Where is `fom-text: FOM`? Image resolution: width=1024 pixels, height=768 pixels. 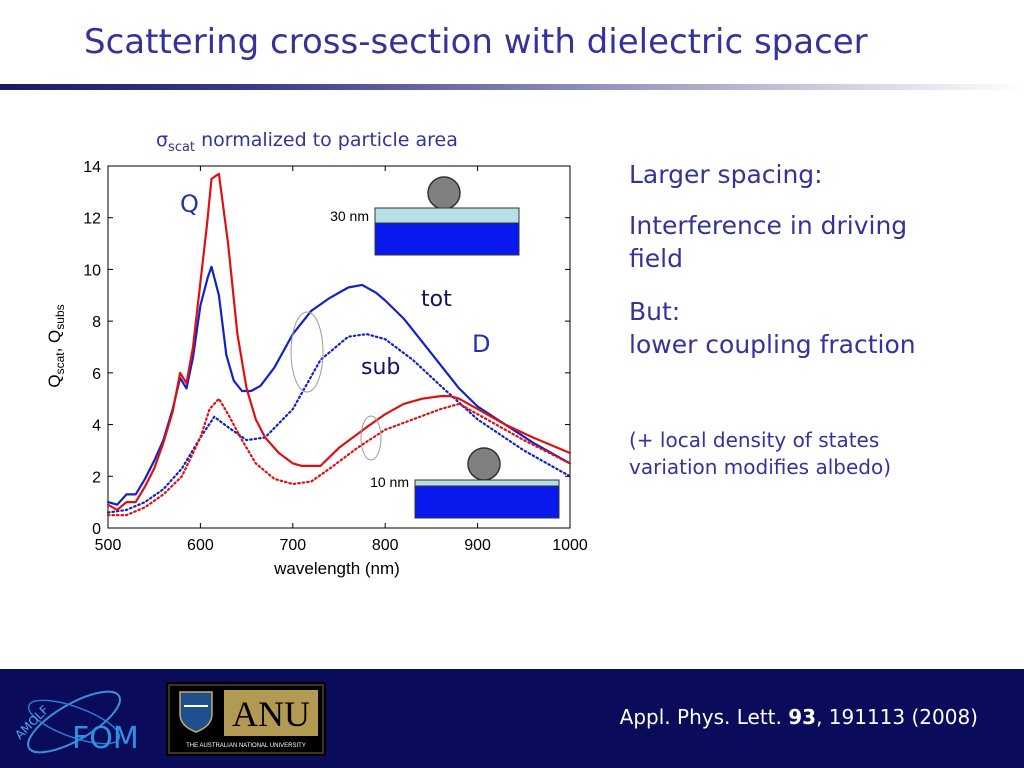
fom-text: FOM is located at coordinates (105, 738).